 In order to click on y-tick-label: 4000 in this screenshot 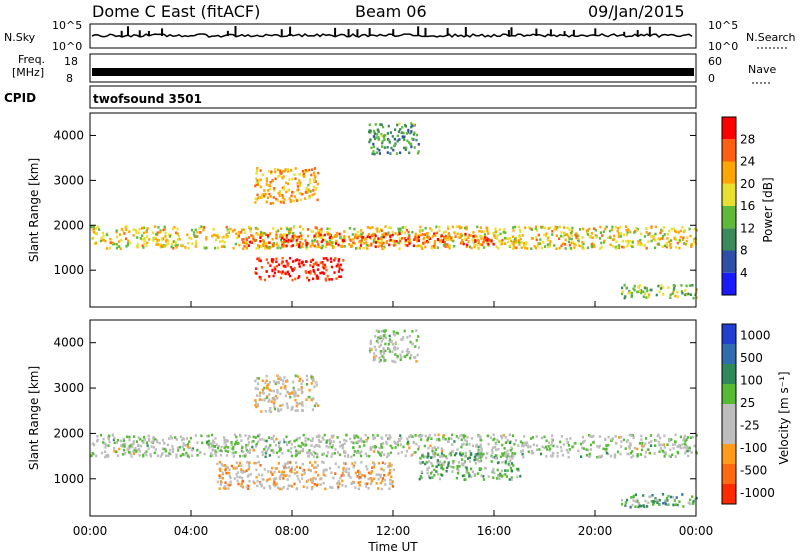, I will do `click(68, 135)`.